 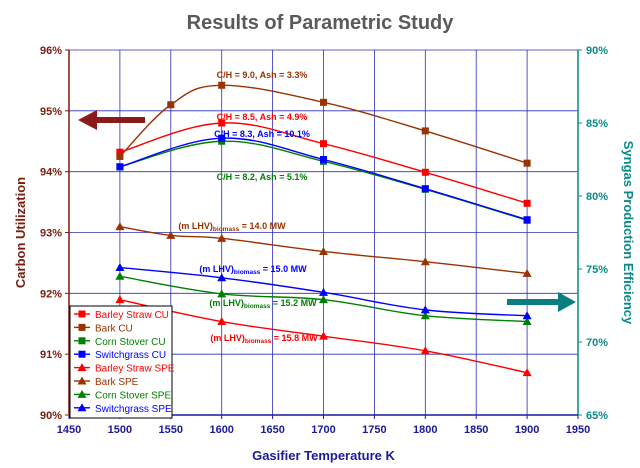 I want to click on legend-item: Barley Straw SPE, so click(x=124, y=369).